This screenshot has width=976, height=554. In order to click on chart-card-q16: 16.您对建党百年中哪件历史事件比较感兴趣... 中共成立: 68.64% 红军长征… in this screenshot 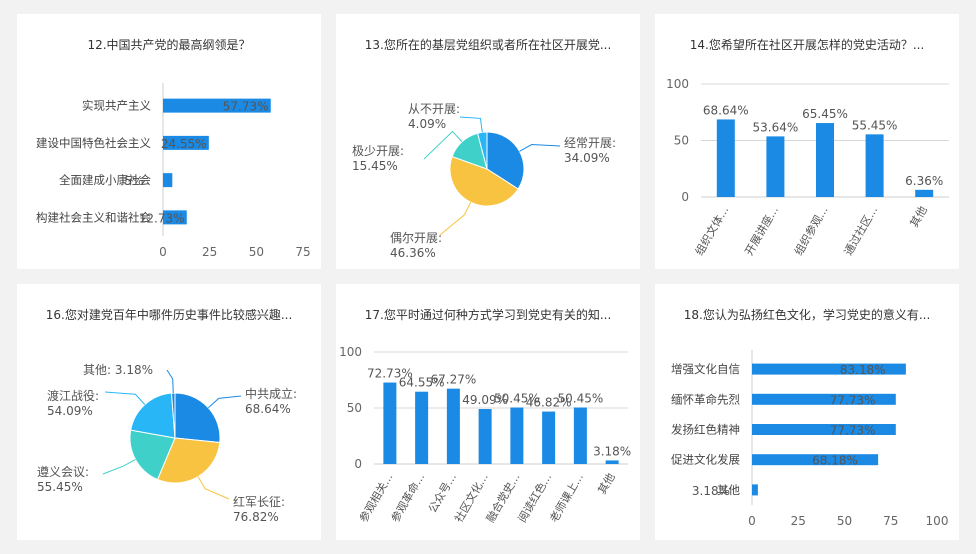, I will do `click(169, 412)`.